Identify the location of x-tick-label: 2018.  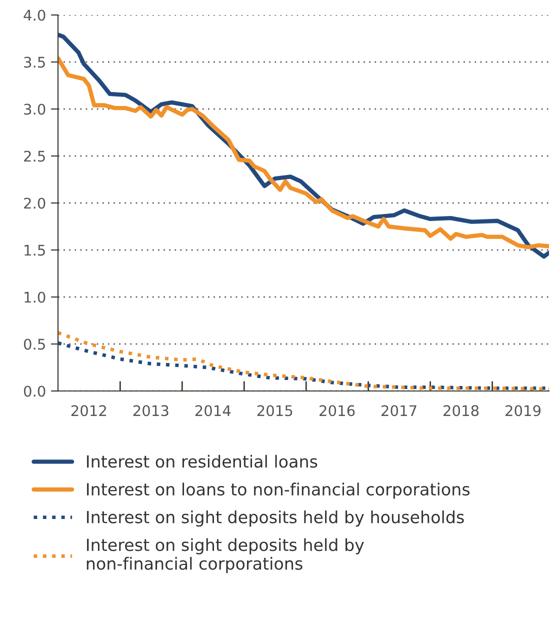
(461, 410).